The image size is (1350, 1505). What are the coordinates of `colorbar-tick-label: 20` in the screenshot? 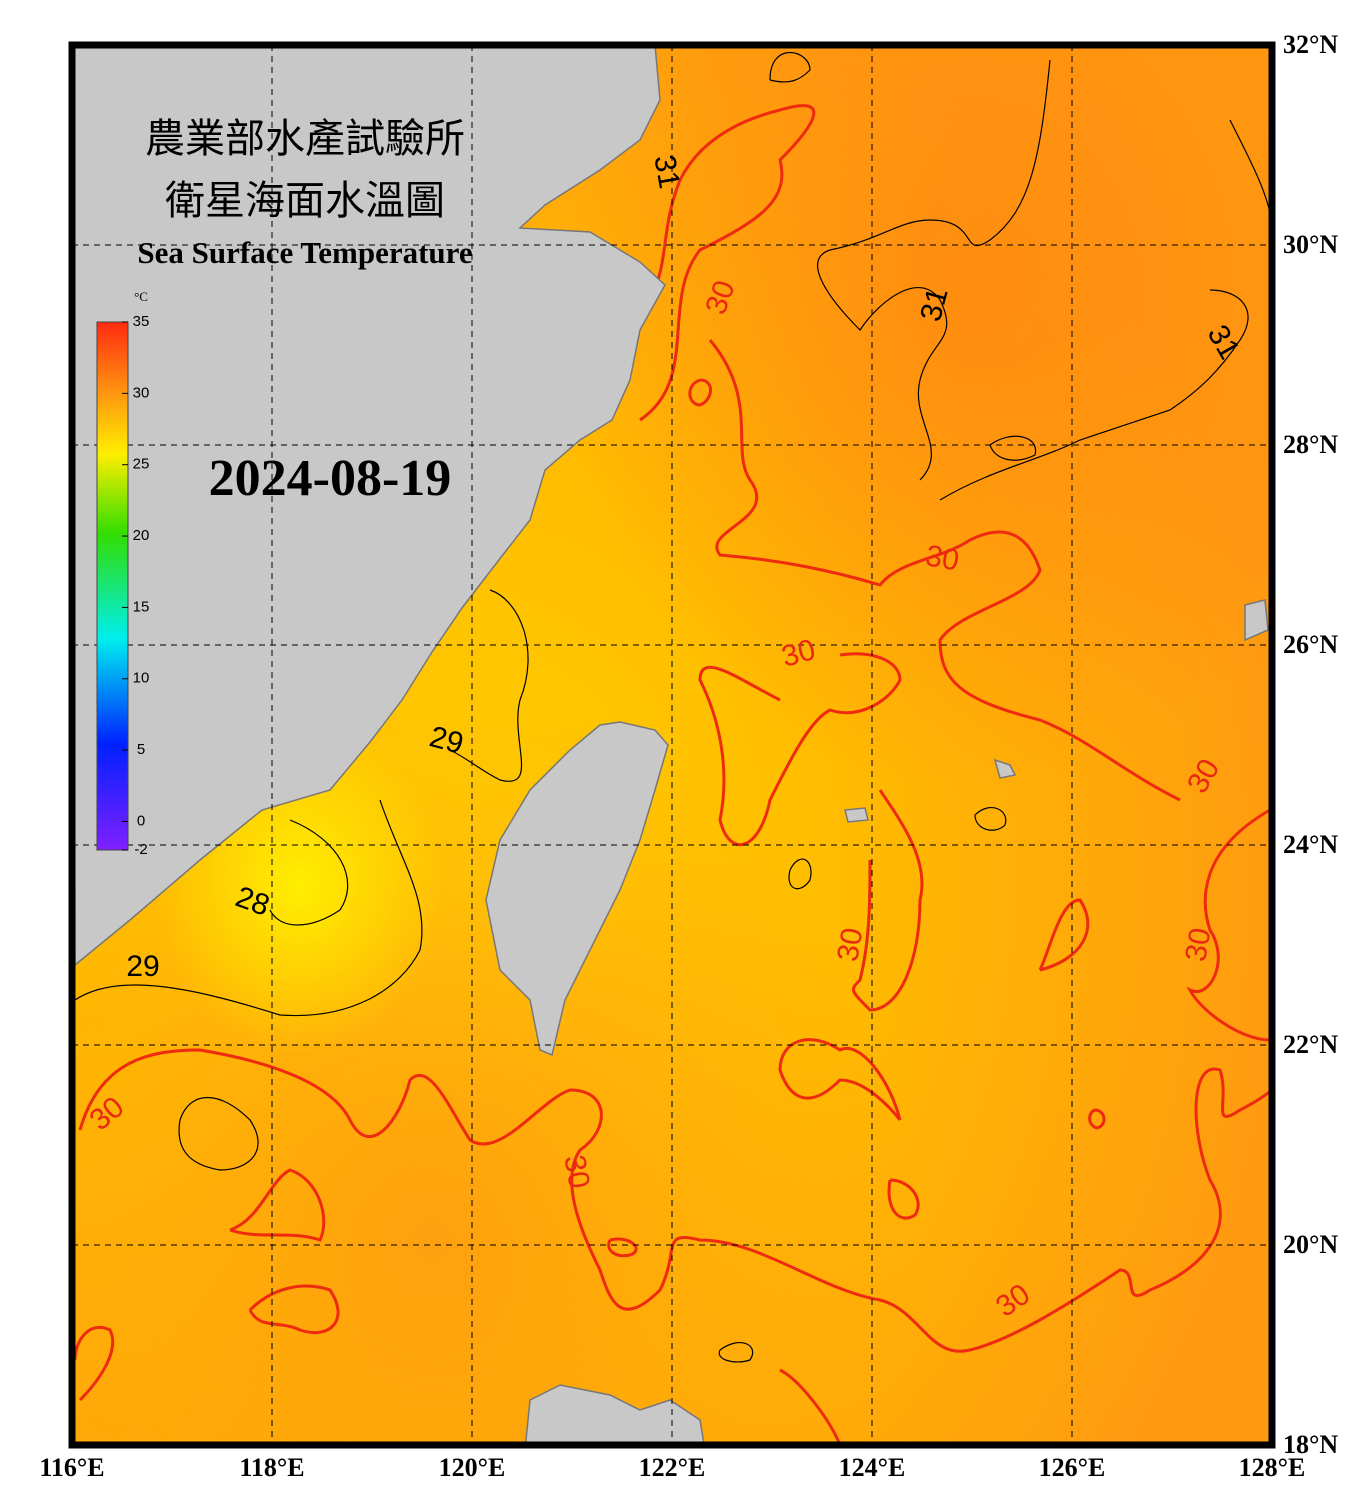 It's located at (141, 535).